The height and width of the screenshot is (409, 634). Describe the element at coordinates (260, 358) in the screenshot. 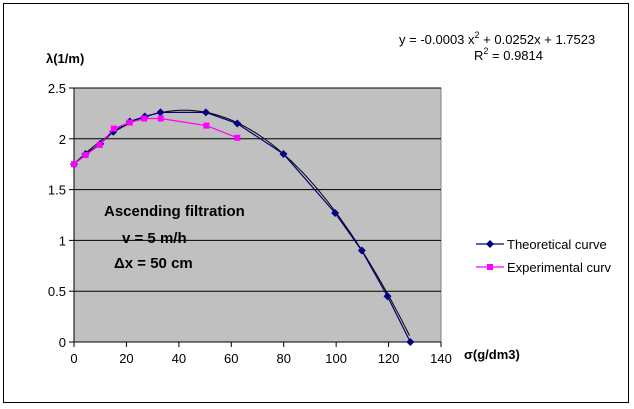

I see `x-tick-labels: 0 20 40 60 80 100 120 140` at that location.